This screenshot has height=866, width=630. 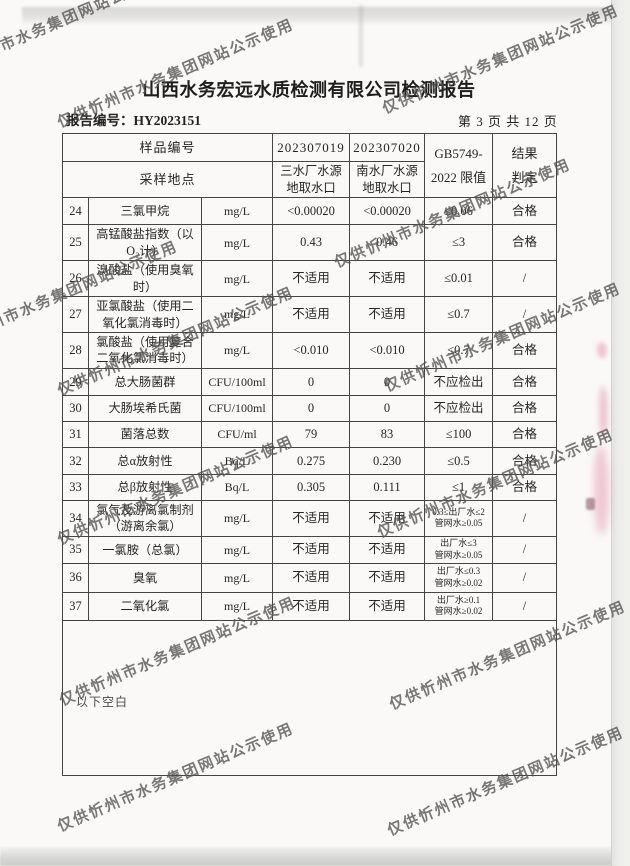 I want to click on sample-no-label: 样品编号, so click(x=167, y=147).